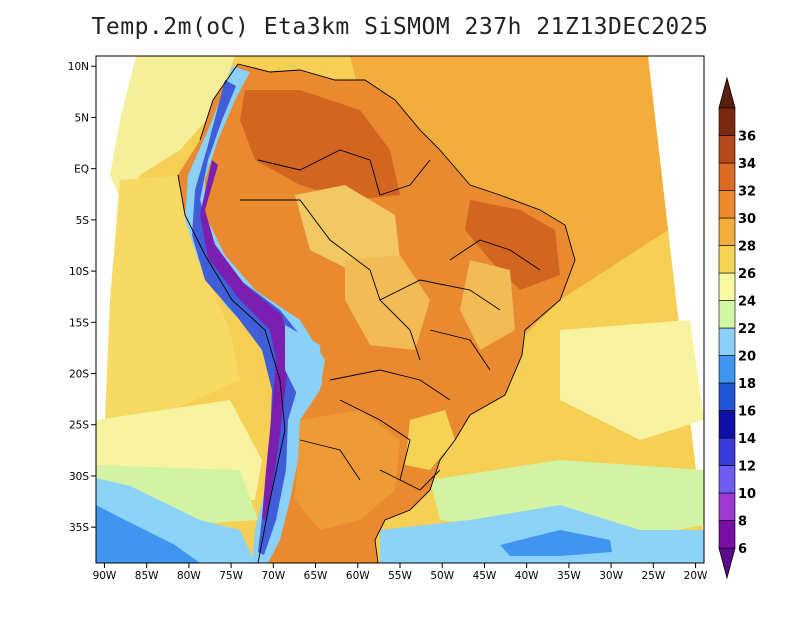  I want to click on latitude-ticks: 10N 5N EQ 5S 10S 15S 20S 25S 30S 35S, so click(82, 297).